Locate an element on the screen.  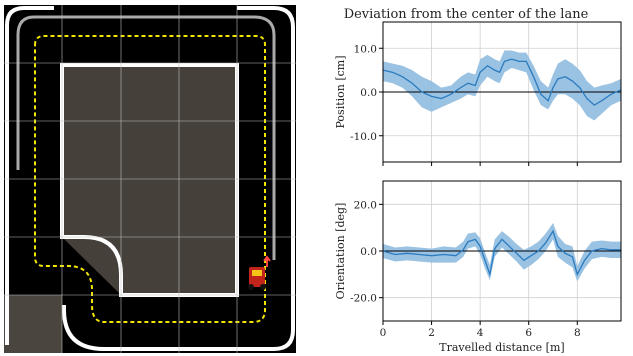
orientation-x-ticks: 0 2 4 6 8 is located at coordinates (480, 330).